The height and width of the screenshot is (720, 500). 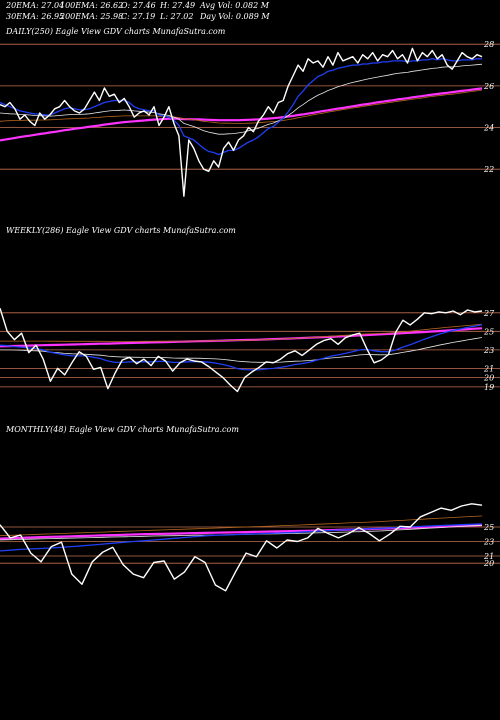 I want to click on daily-y-tick-label: 24, so click(x=488, y=128).